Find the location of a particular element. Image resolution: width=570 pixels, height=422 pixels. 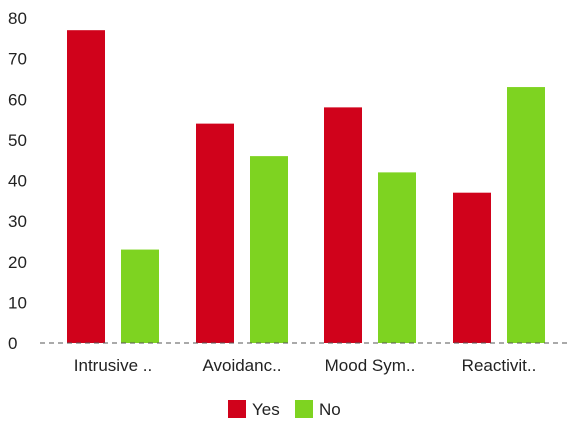

x-category-label: Mood Sym.. is located at coordinates (370, 365).